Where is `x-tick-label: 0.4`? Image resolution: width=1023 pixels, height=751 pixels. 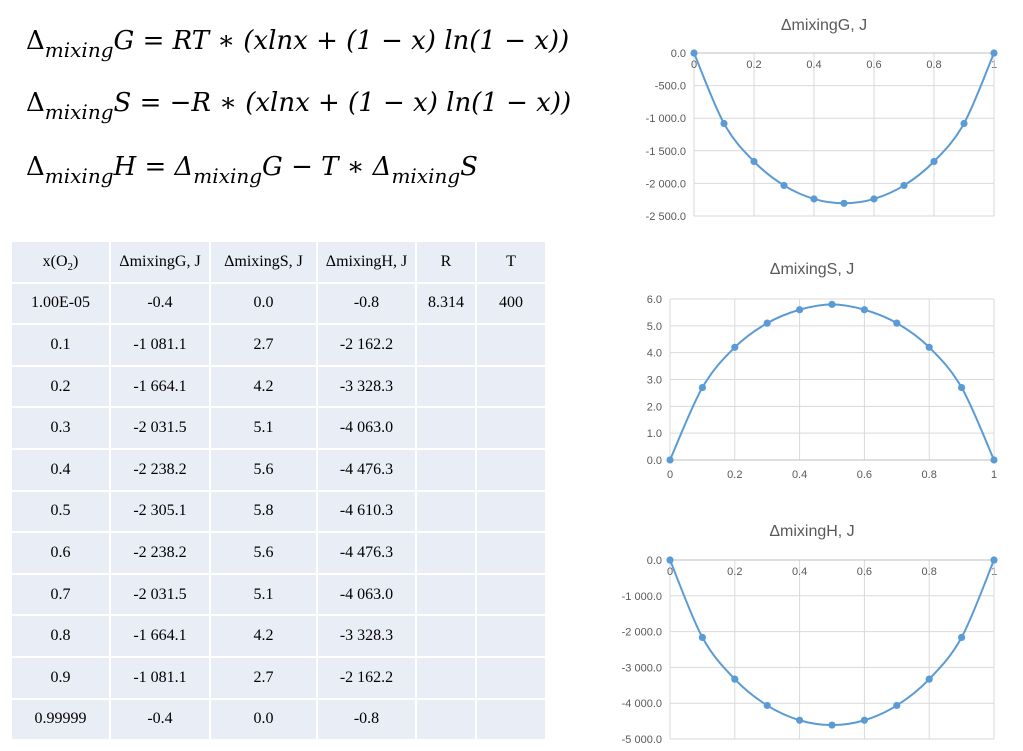
x-tick-label: 0.4 is located at coordinates (799, 475).